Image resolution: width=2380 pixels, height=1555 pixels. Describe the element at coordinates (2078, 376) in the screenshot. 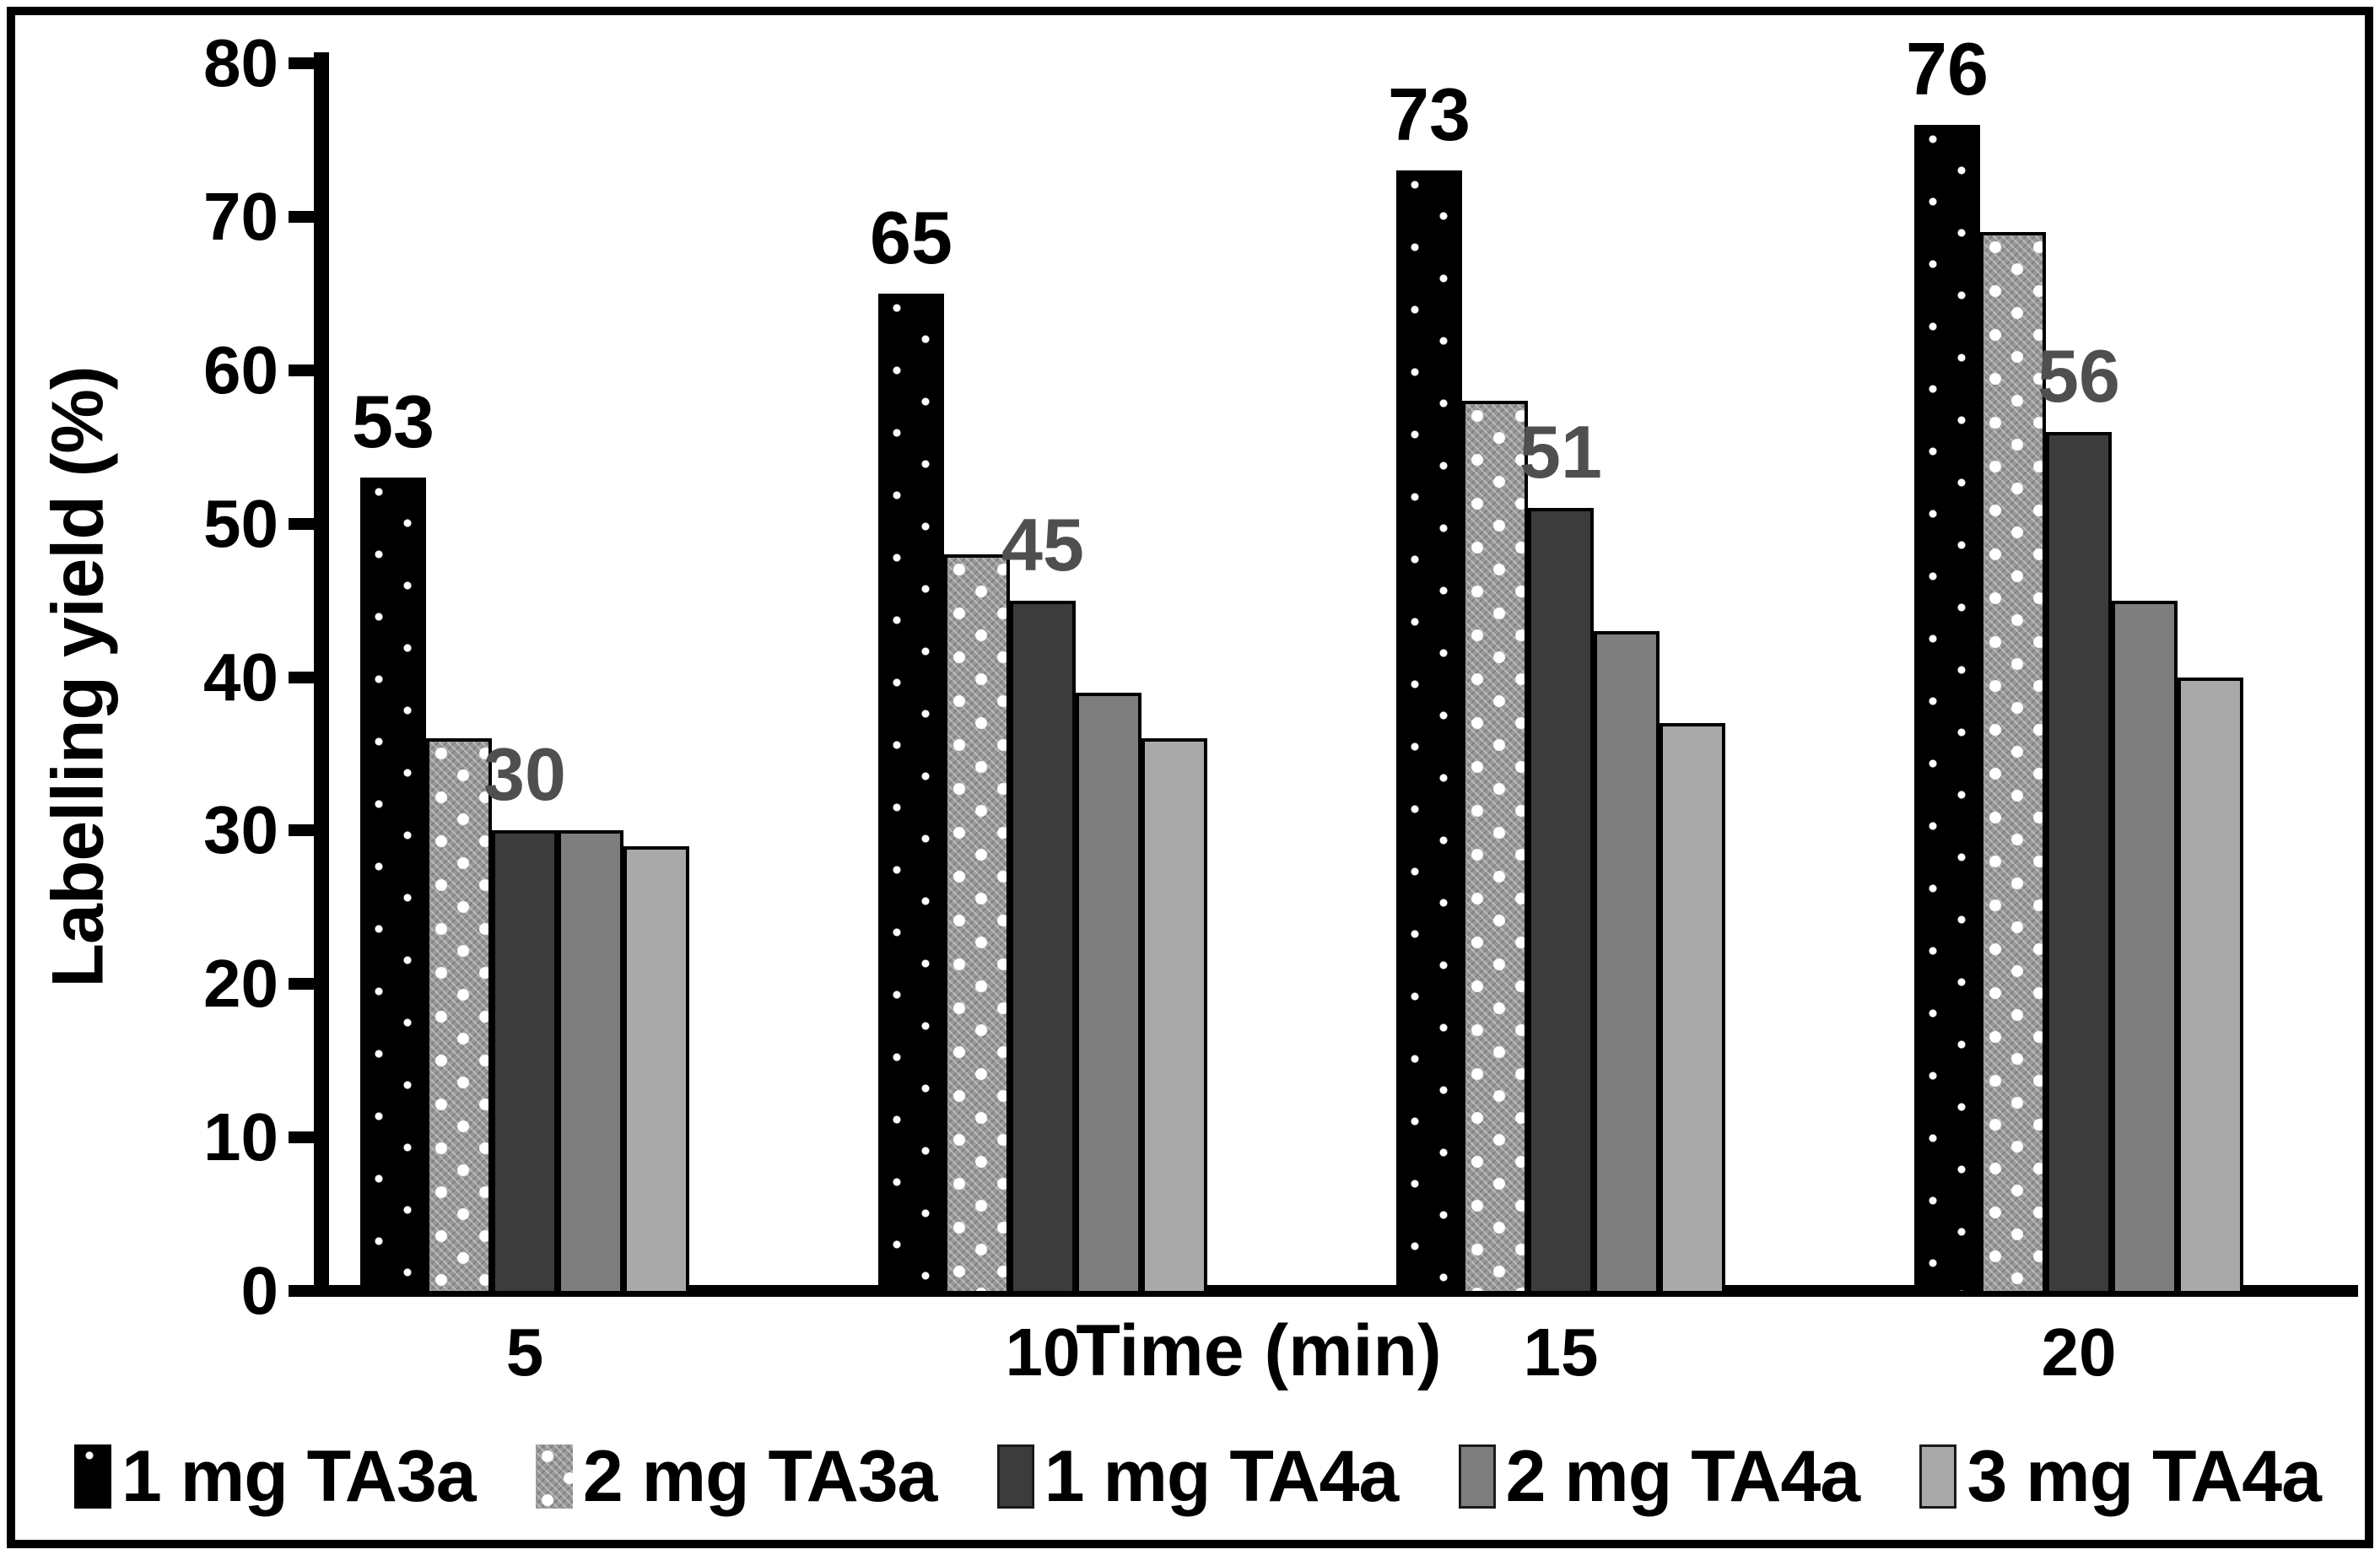

I see `bar-value-label: 56` at that location.